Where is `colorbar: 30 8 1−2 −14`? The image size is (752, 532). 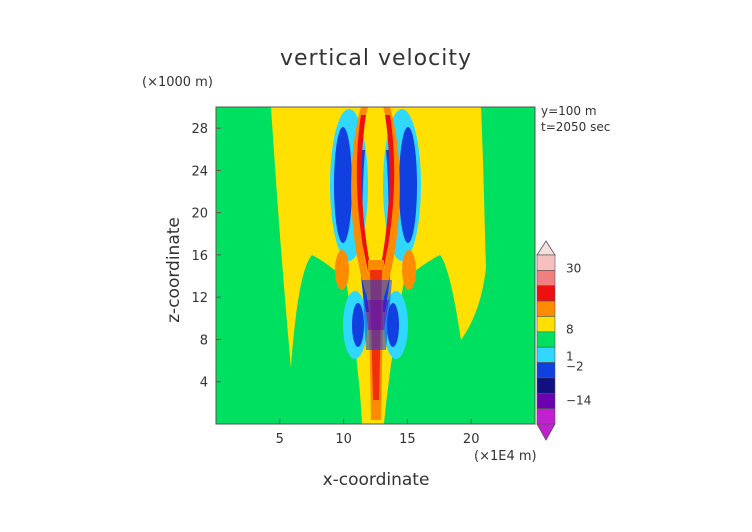 colorbar: 30 8 1−2 −14 is located at coordinates (563, 340).